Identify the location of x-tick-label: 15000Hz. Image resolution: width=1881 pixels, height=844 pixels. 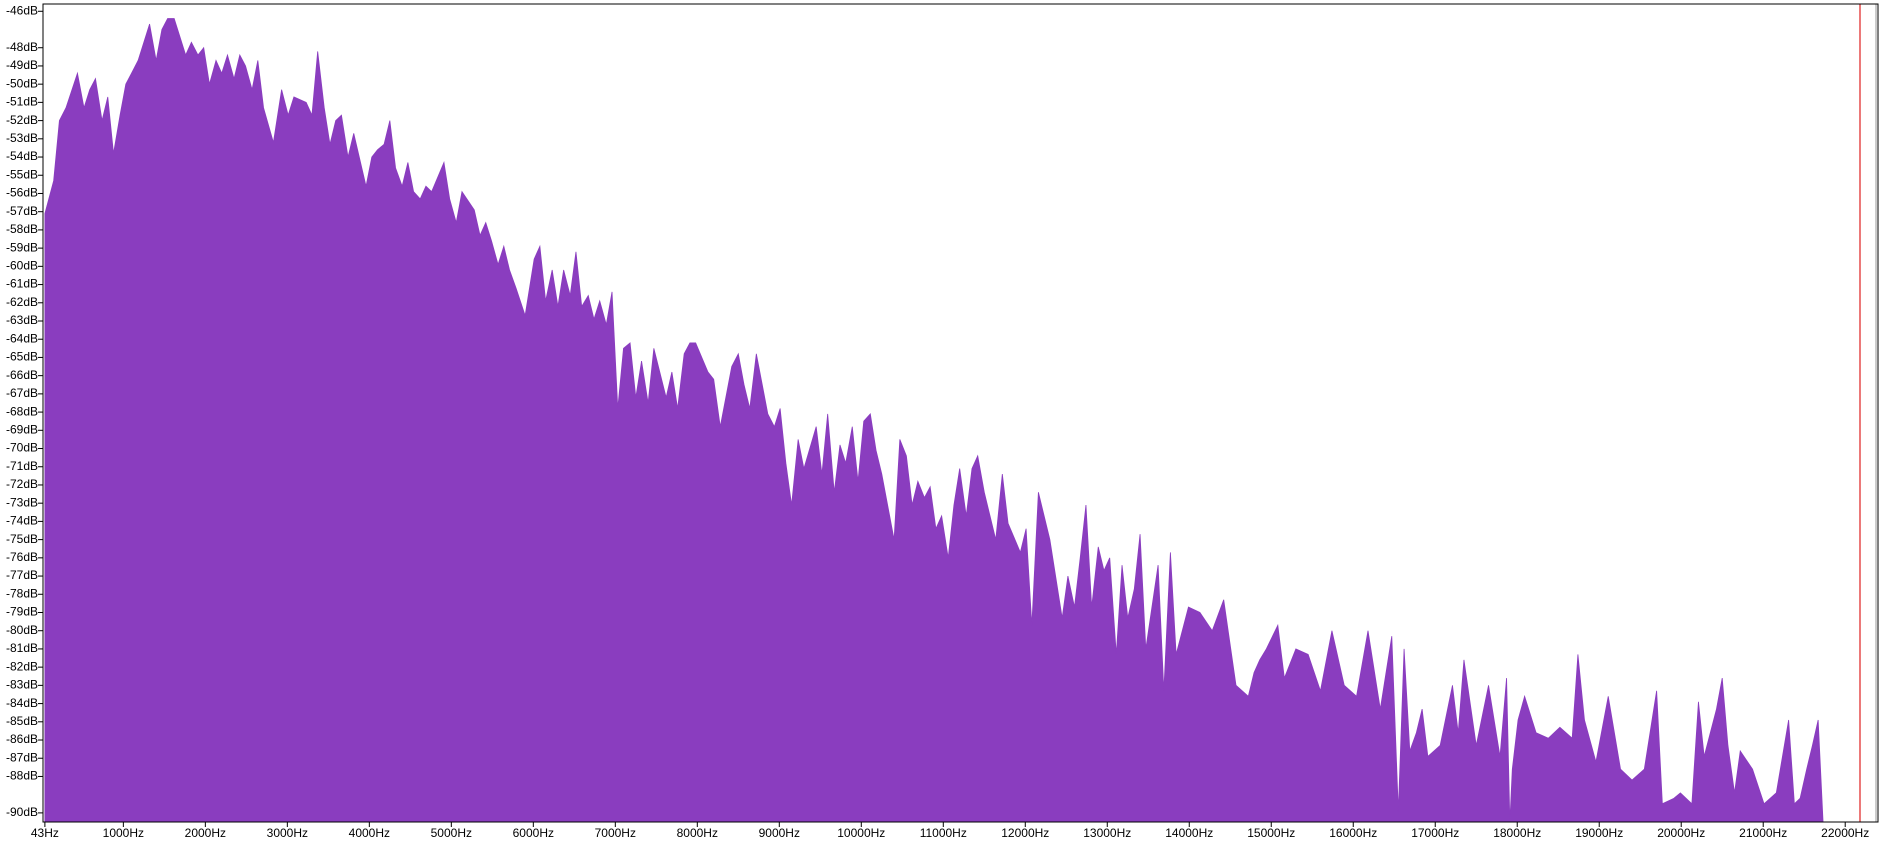
(1271, 833).